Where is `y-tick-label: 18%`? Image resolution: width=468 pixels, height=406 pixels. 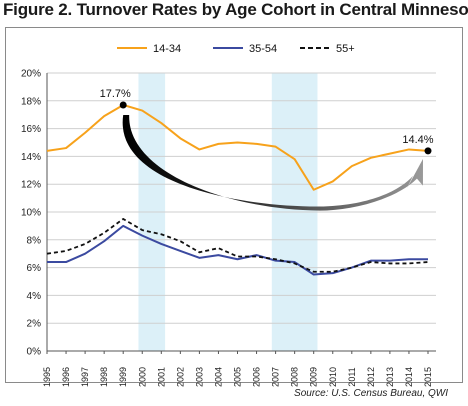 y-tick-label: 18% is located at coordinates (31, 101).